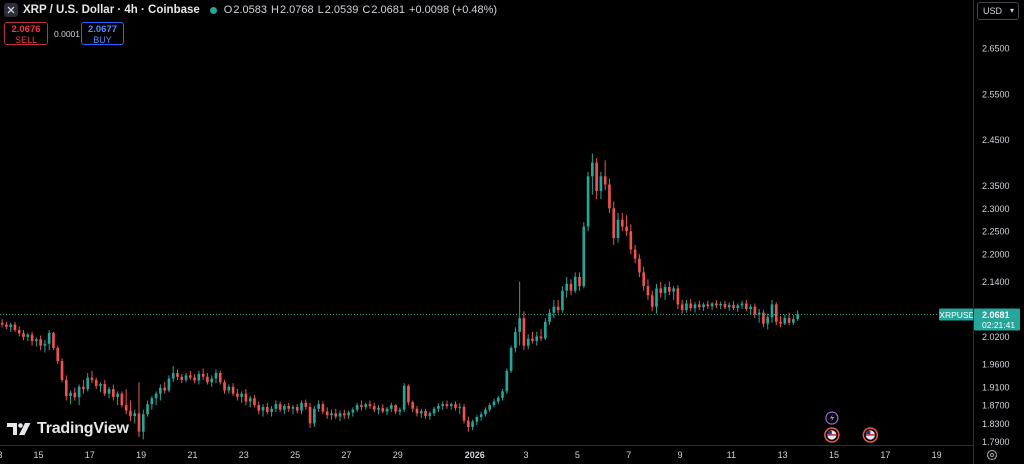 The height and width of the screenshot is (464, 1024). Describe the element at coordinates (26, 33) in the screenshot. I see `sell-button: 2.0676 SELL` at that location.